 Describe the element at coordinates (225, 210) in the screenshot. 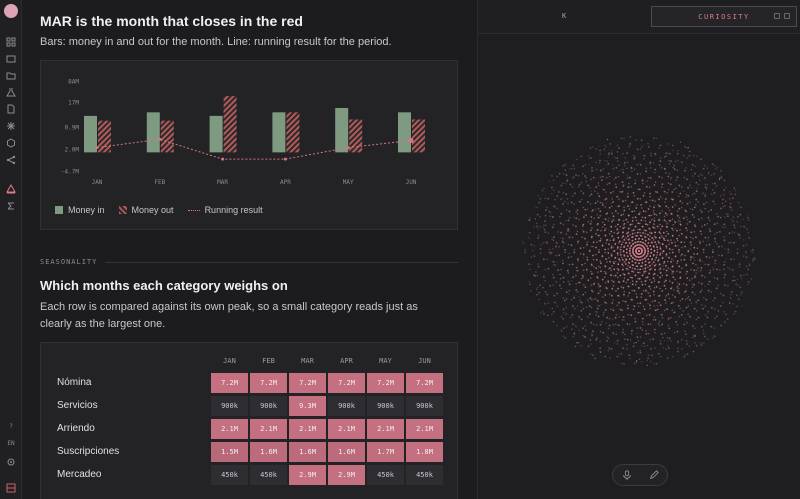

I see `legend-running-result: Running result` at that location.